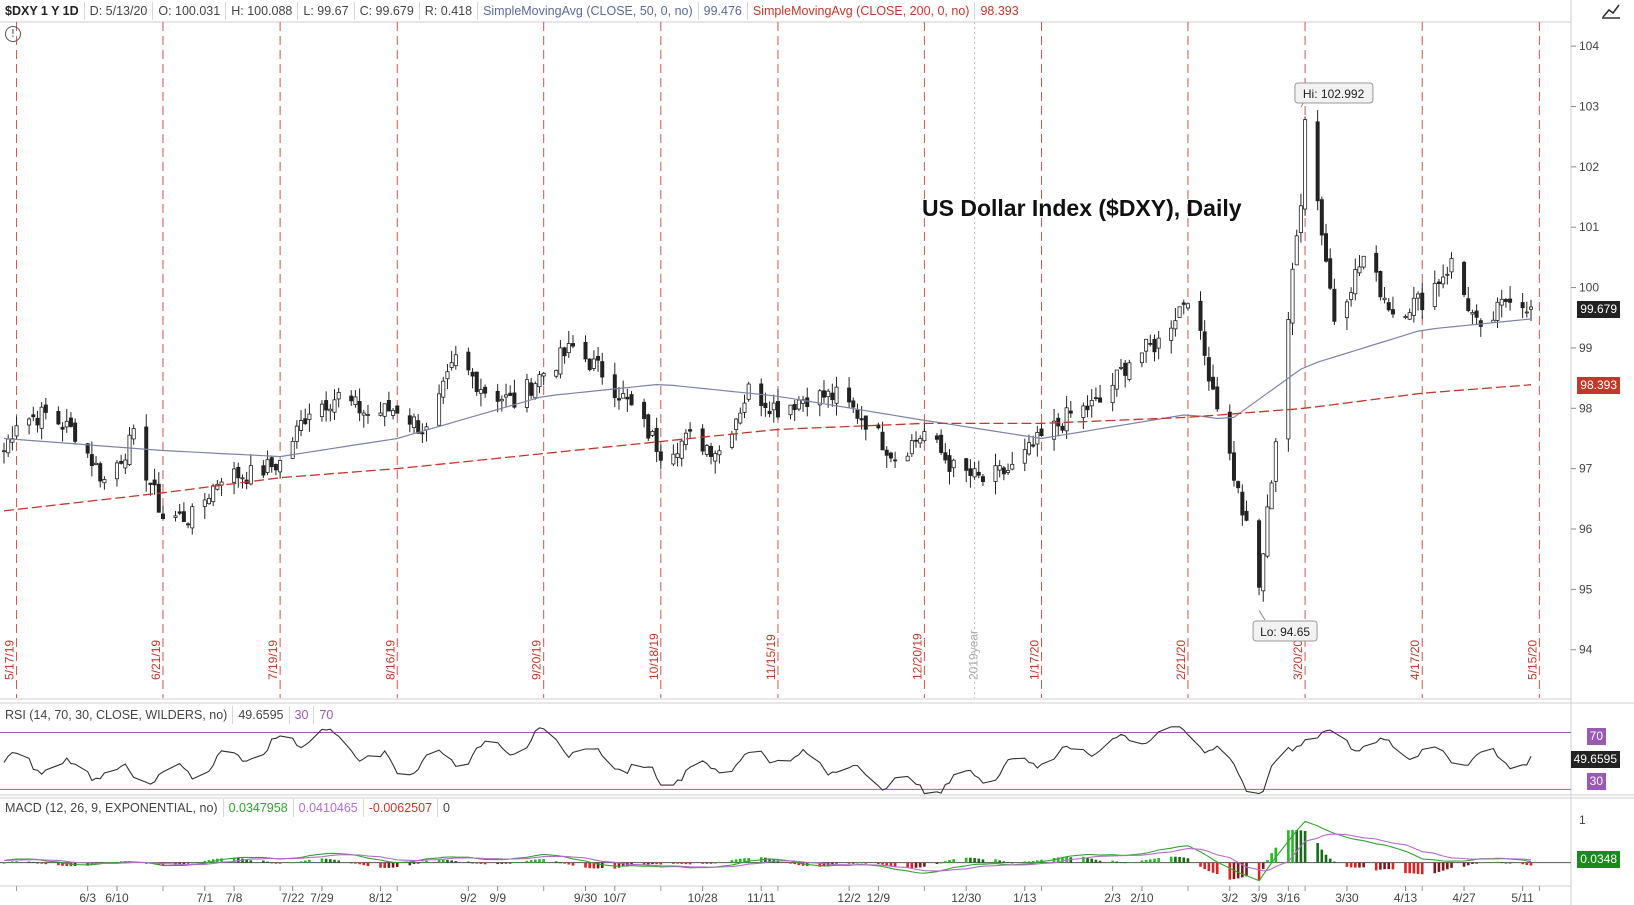 This screenshot has width=1634, height=905. I want to click on x-axis-label: 3/30, so click(1347, 898).